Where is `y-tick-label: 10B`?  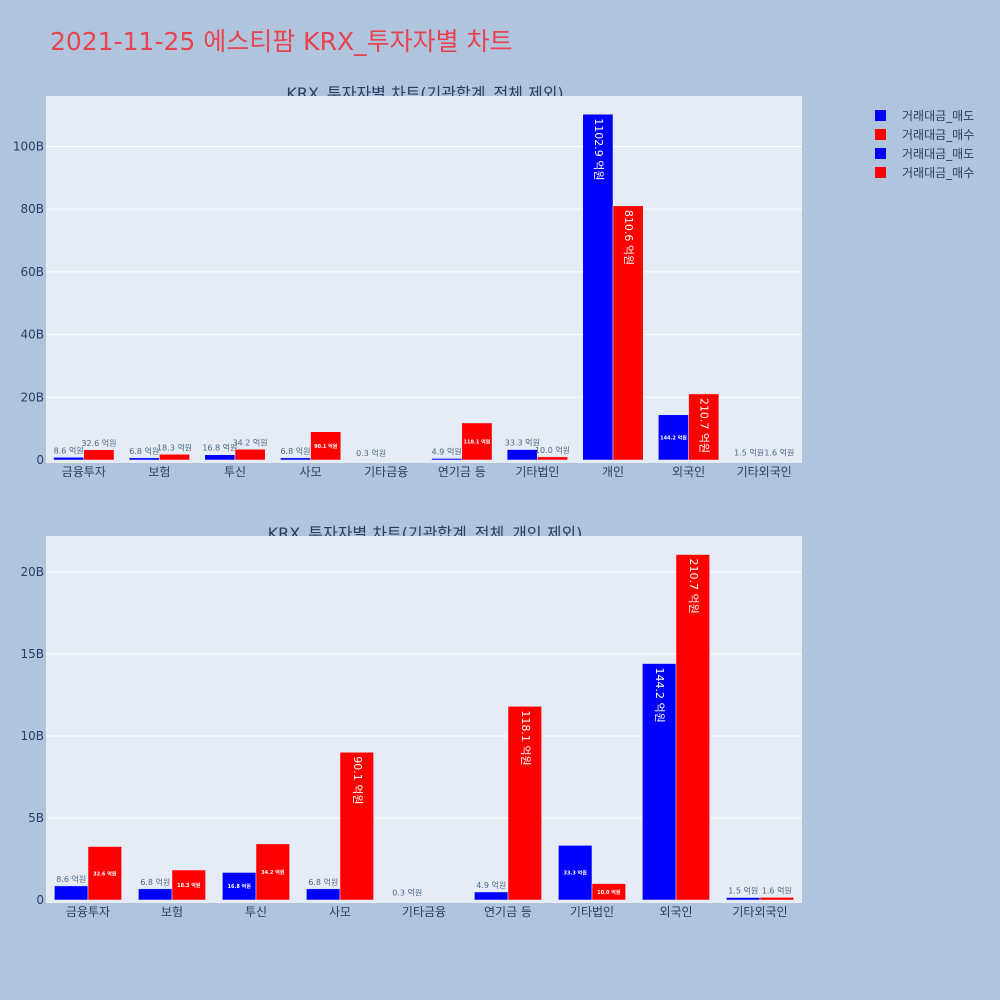
y-tick-label: 10B is located at coordinates (32, 736).